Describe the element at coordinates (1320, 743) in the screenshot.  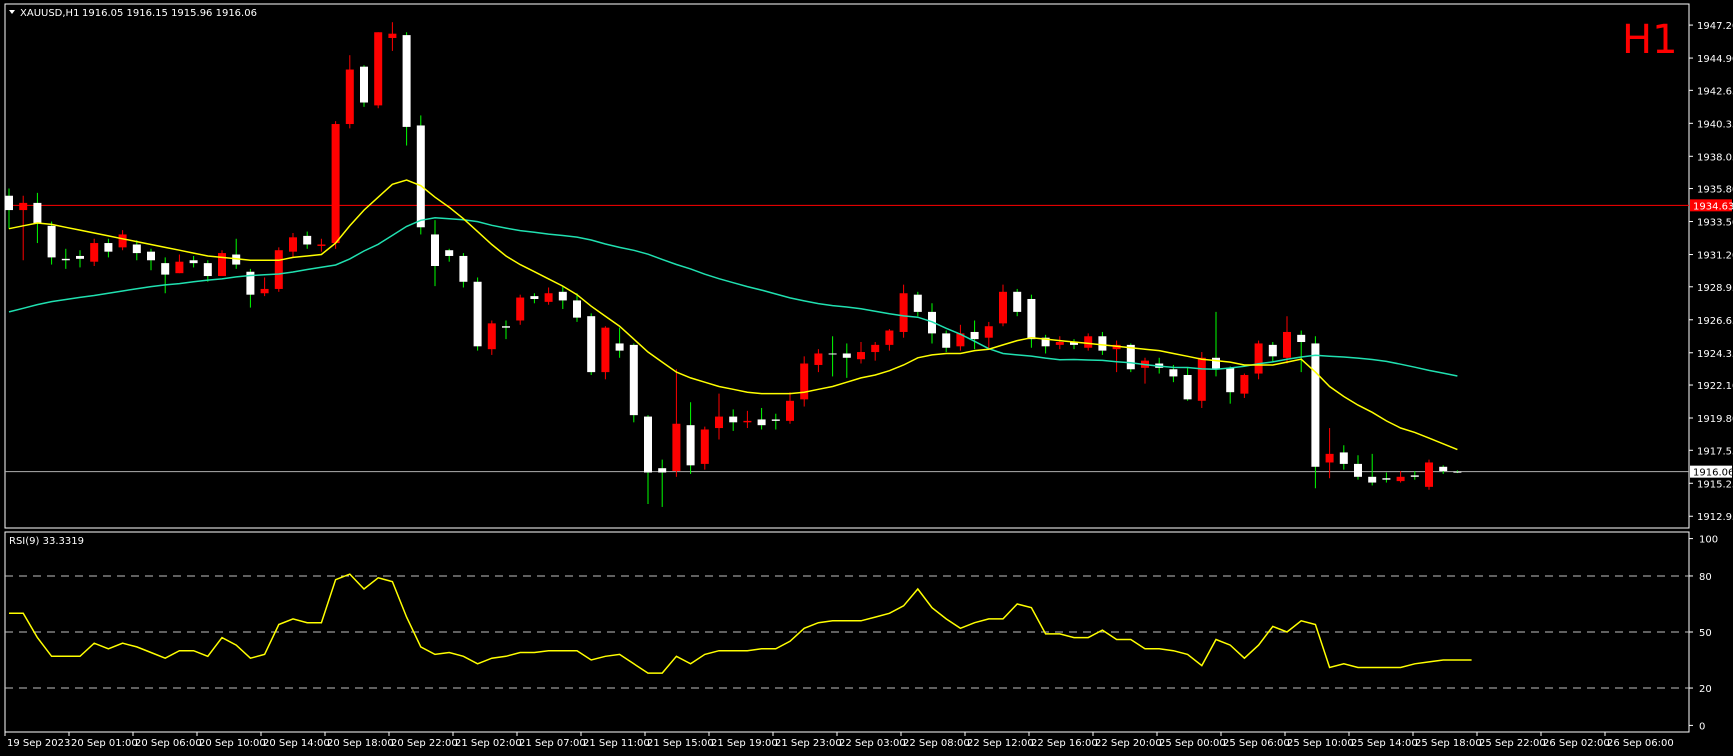
I see `time-tick-label: 25 Sep 10:00` at that location.